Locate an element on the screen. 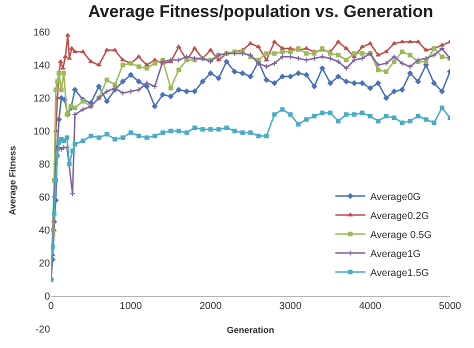 The image size is (474, 348). x-tick-label: 3000 is located at coordinates (290, 306).